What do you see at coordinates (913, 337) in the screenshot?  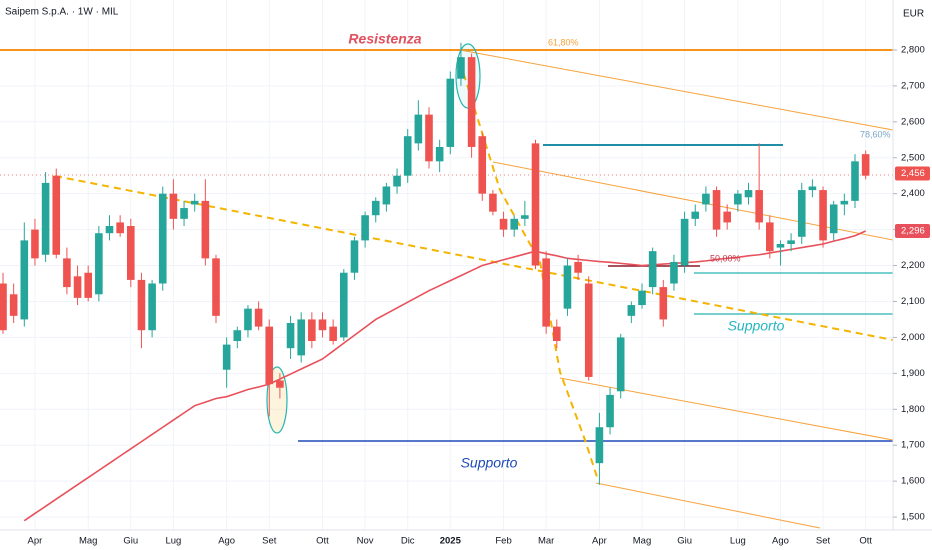 I see `y-tick-label: 2,000` at bounding box center [913, 337].